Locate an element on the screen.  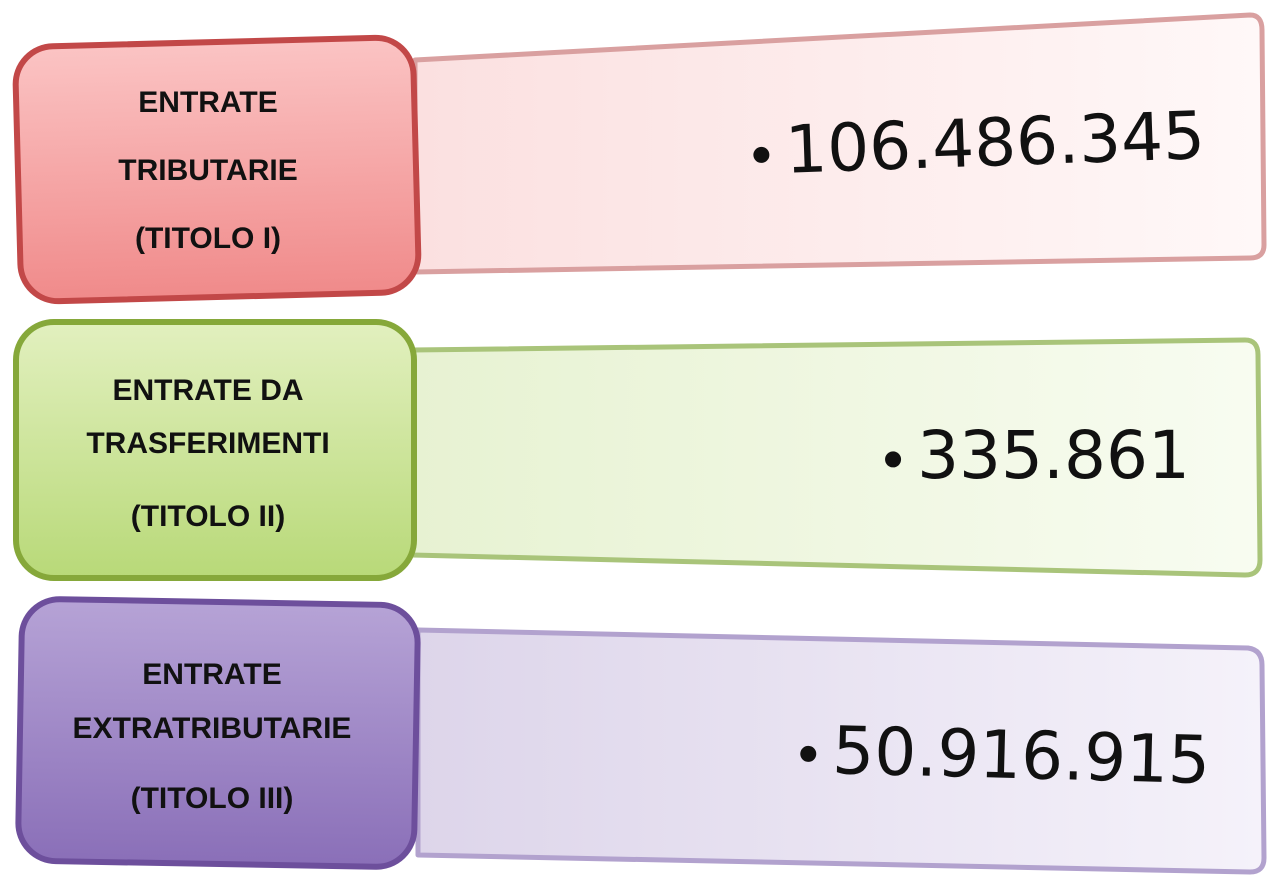
label-line: TRASFERIMENTI is located at coordinates (207, 443).